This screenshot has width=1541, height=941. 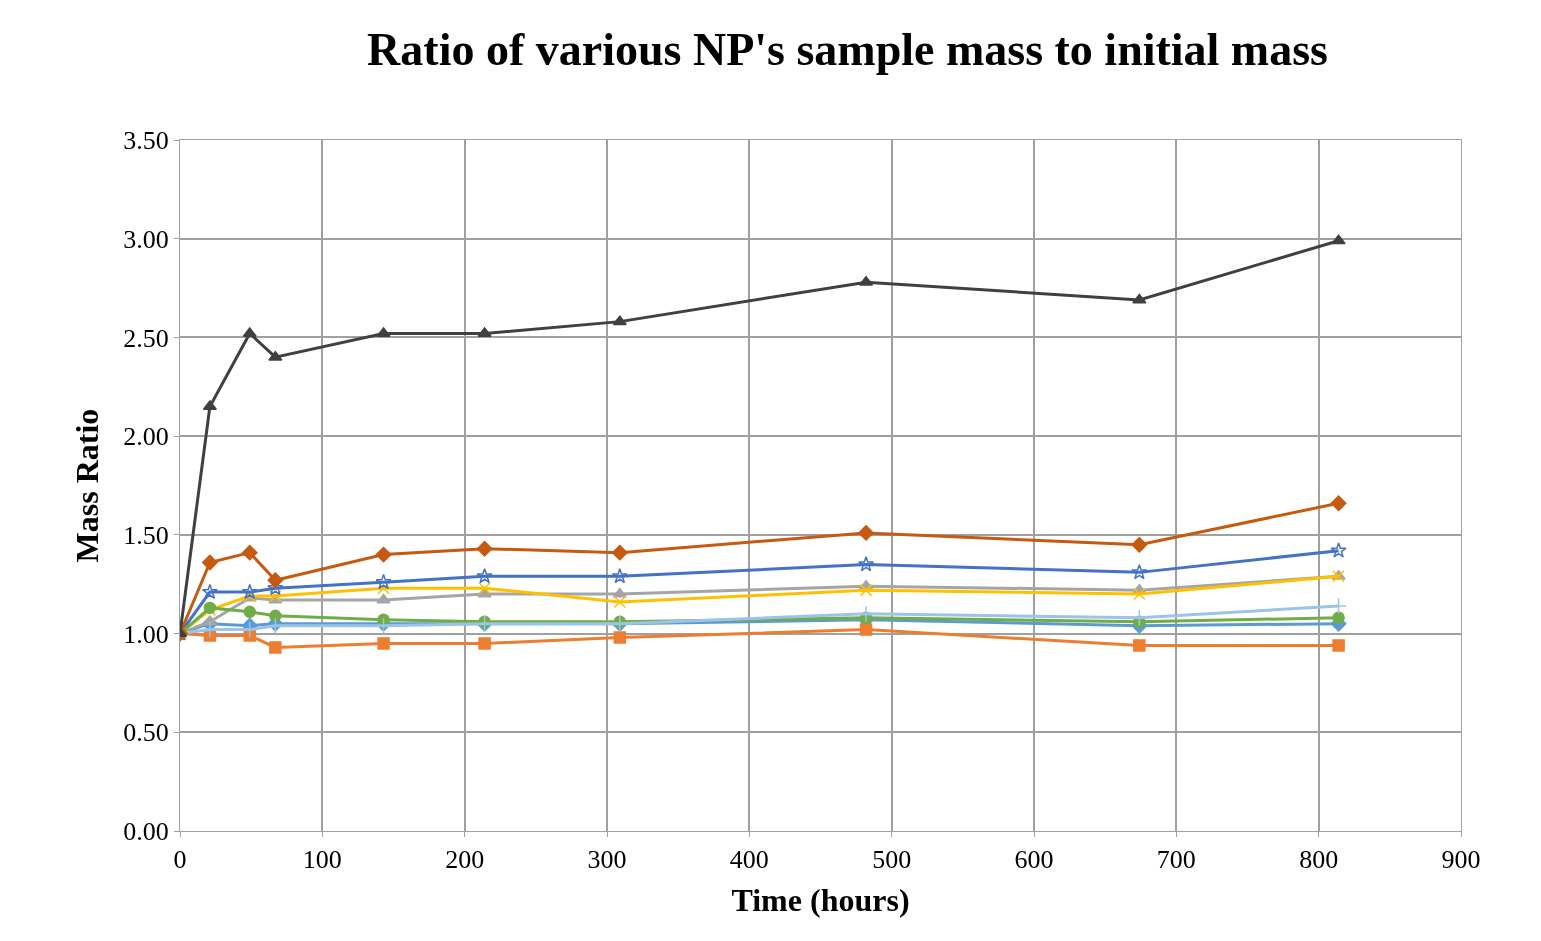 I want to click on x-tick-label: 800, so click(x=1319, y=860).